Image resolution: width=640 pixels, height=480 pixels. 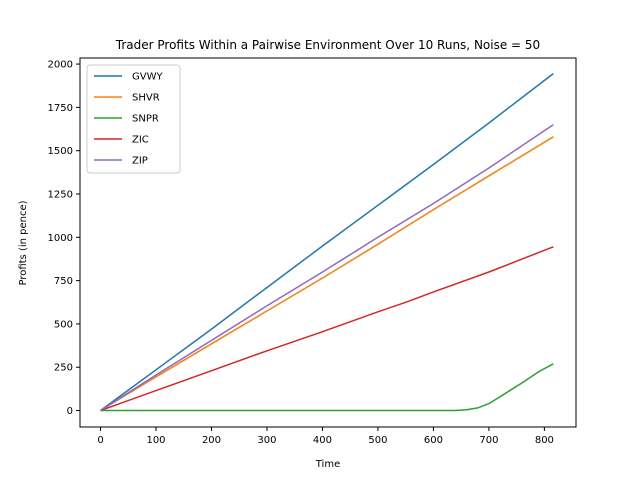 I want to click on y-tick-label: 1500, so click(x=60, y=151).